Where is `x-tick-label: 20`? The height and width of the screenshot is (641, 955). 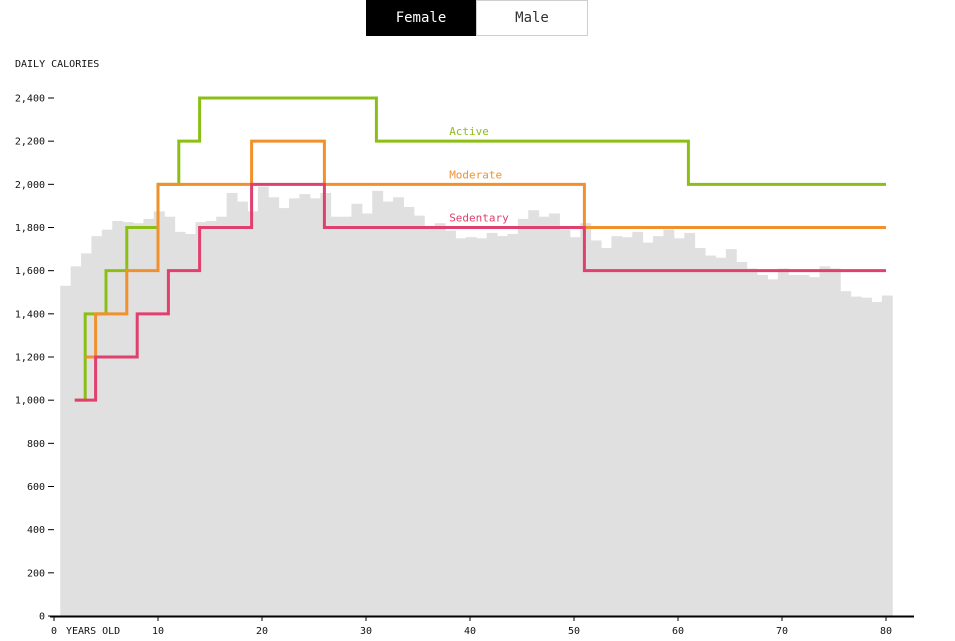
x-tick-label: 20 is located at coordinates (262, 631).